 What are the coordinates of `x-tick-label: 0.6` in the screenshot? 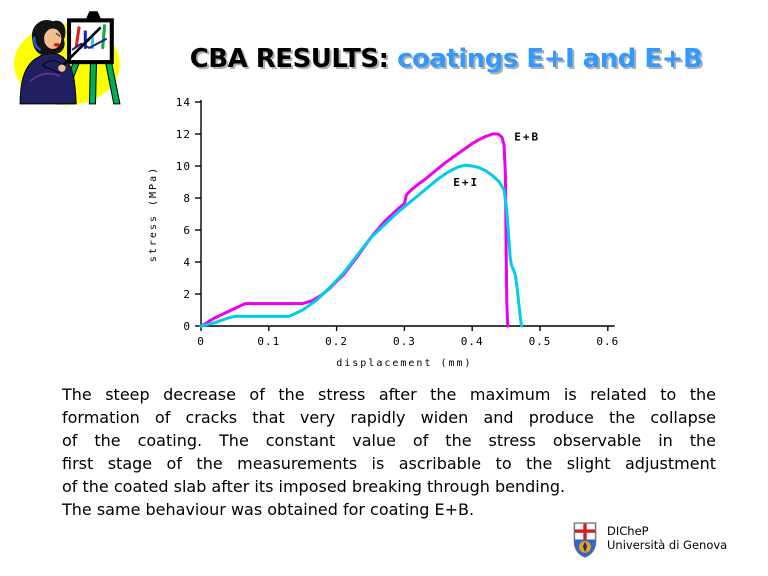 It's located at (607, 341).